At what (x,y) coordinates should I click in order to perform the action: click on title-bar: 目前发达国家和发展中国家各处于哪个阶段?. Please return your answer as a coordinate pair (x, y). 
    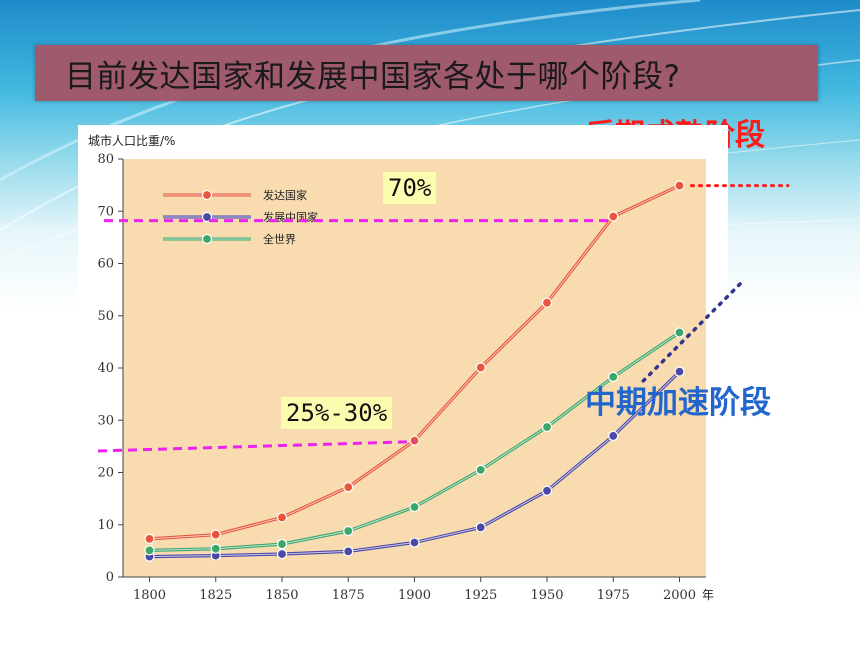
    Looking at the image, I should click on (426, 73).